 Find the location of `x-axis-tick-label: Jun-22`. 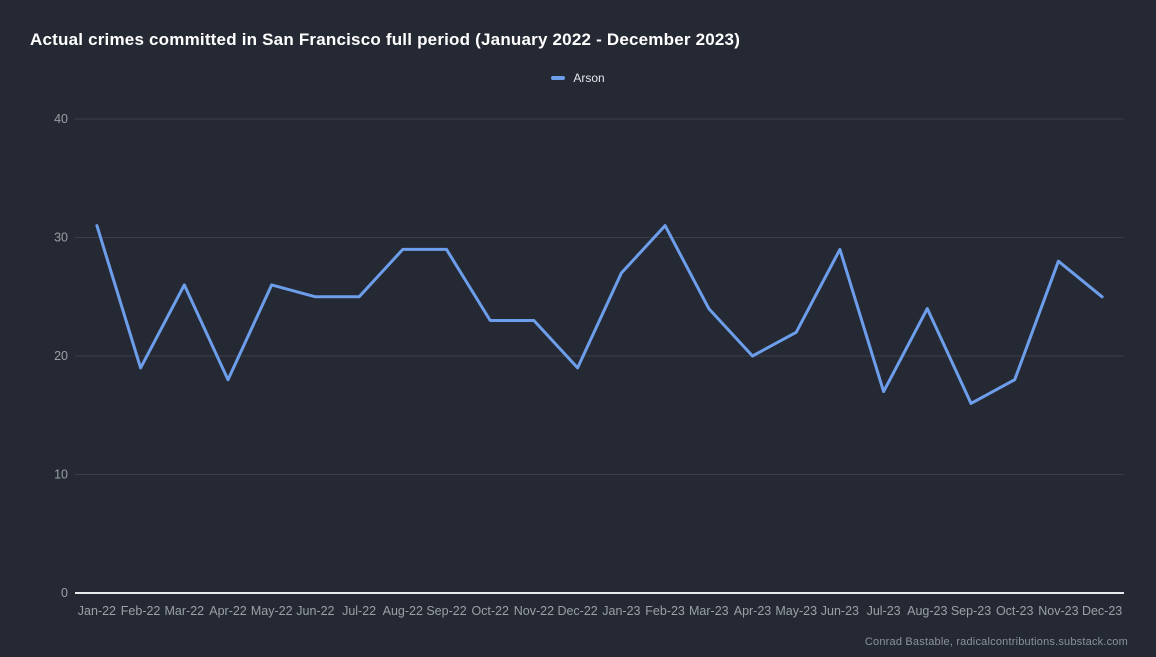

x-axis-tick-label: Jun-22 is located at coordinates (315, 611).